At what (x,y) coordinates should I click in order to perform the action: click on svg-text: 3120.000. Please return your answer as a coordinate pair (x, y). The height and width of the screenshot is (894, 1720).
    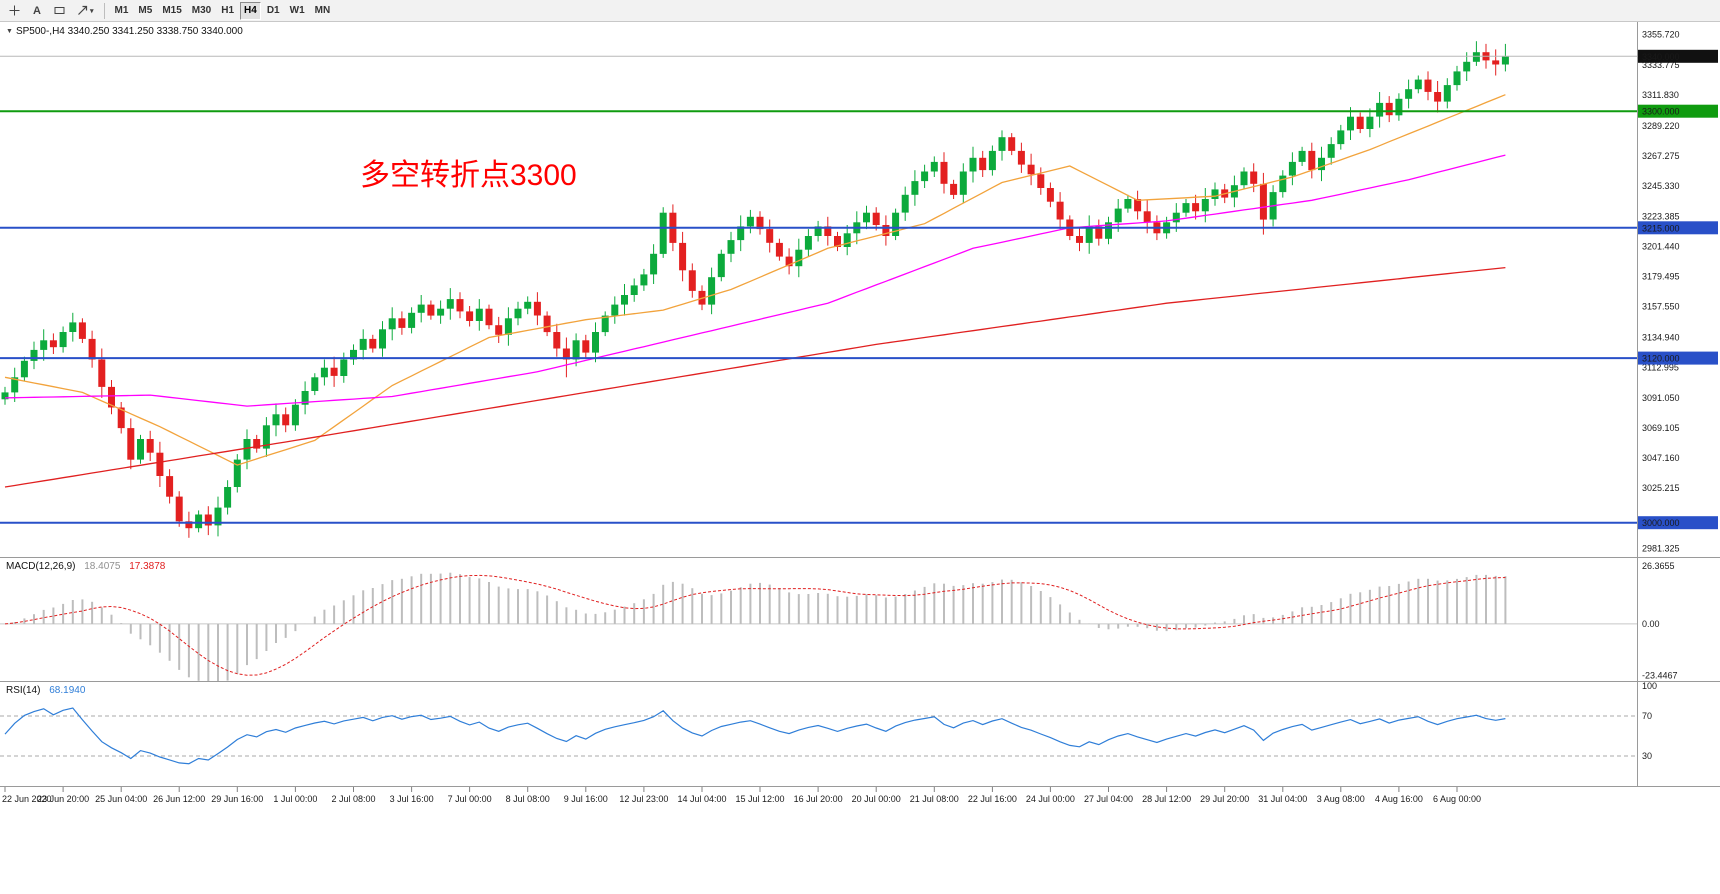
    Looking at the image, I should click on (1661, 359).